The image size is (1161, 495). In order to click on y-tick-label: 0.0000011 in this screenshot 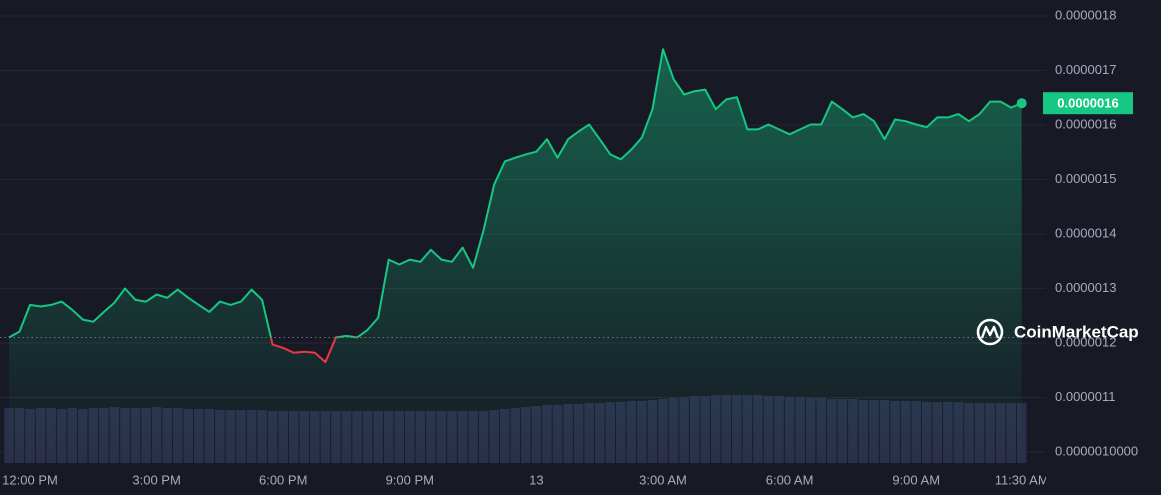, I will do `click(1085, 396)`.